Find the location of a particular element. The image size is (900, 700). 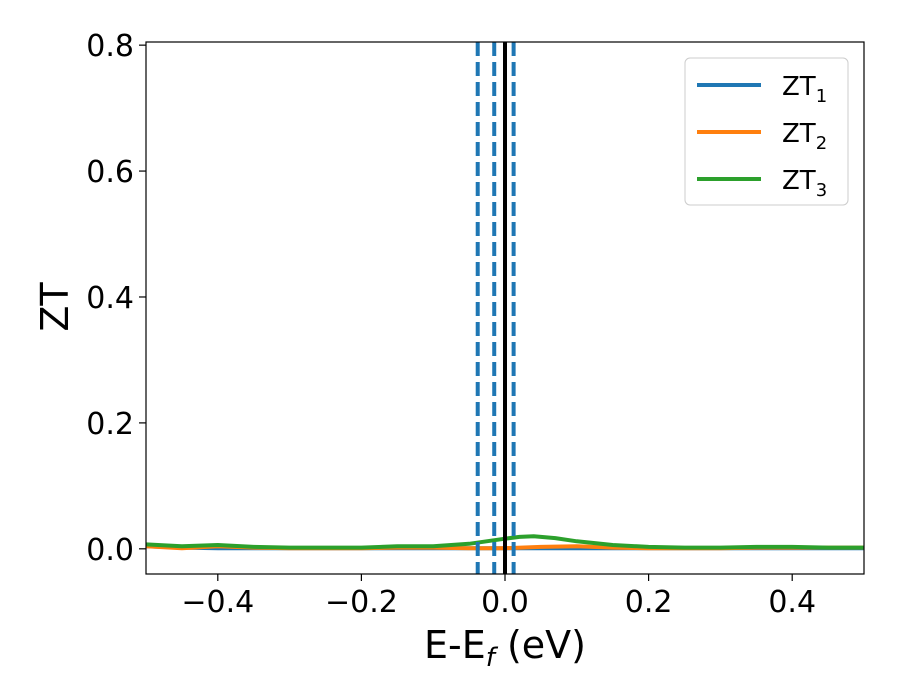

x-tick-label: 0.4 is located at coordinates (792, 602).